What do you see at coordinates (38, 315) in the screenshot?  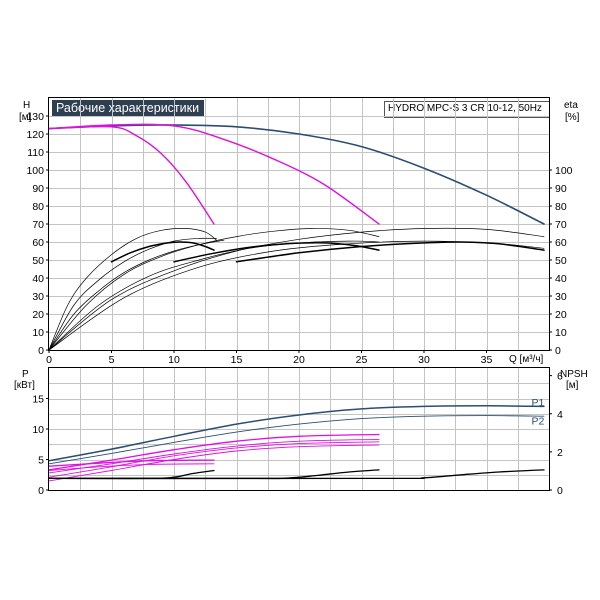 I see `top-left-tick-label: 20` at bounding box center [38, 315].